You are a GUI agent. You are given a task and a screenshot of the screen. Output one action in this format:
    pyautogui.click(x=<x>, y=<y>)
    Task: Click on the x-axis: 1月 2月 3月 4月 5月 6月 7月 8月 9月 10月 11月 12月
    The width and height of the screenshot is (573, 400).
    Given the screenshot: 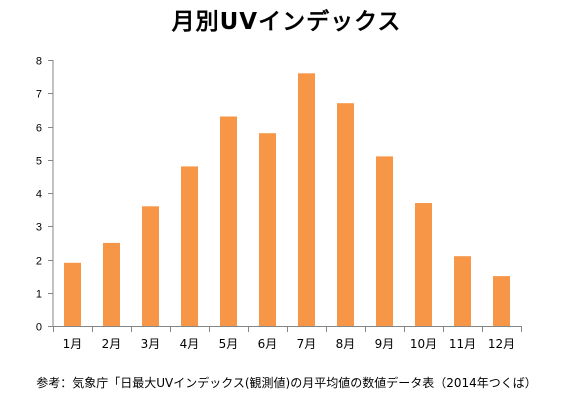 What is the action you would take?
    pyautogui.click(x=287, y=338)
    